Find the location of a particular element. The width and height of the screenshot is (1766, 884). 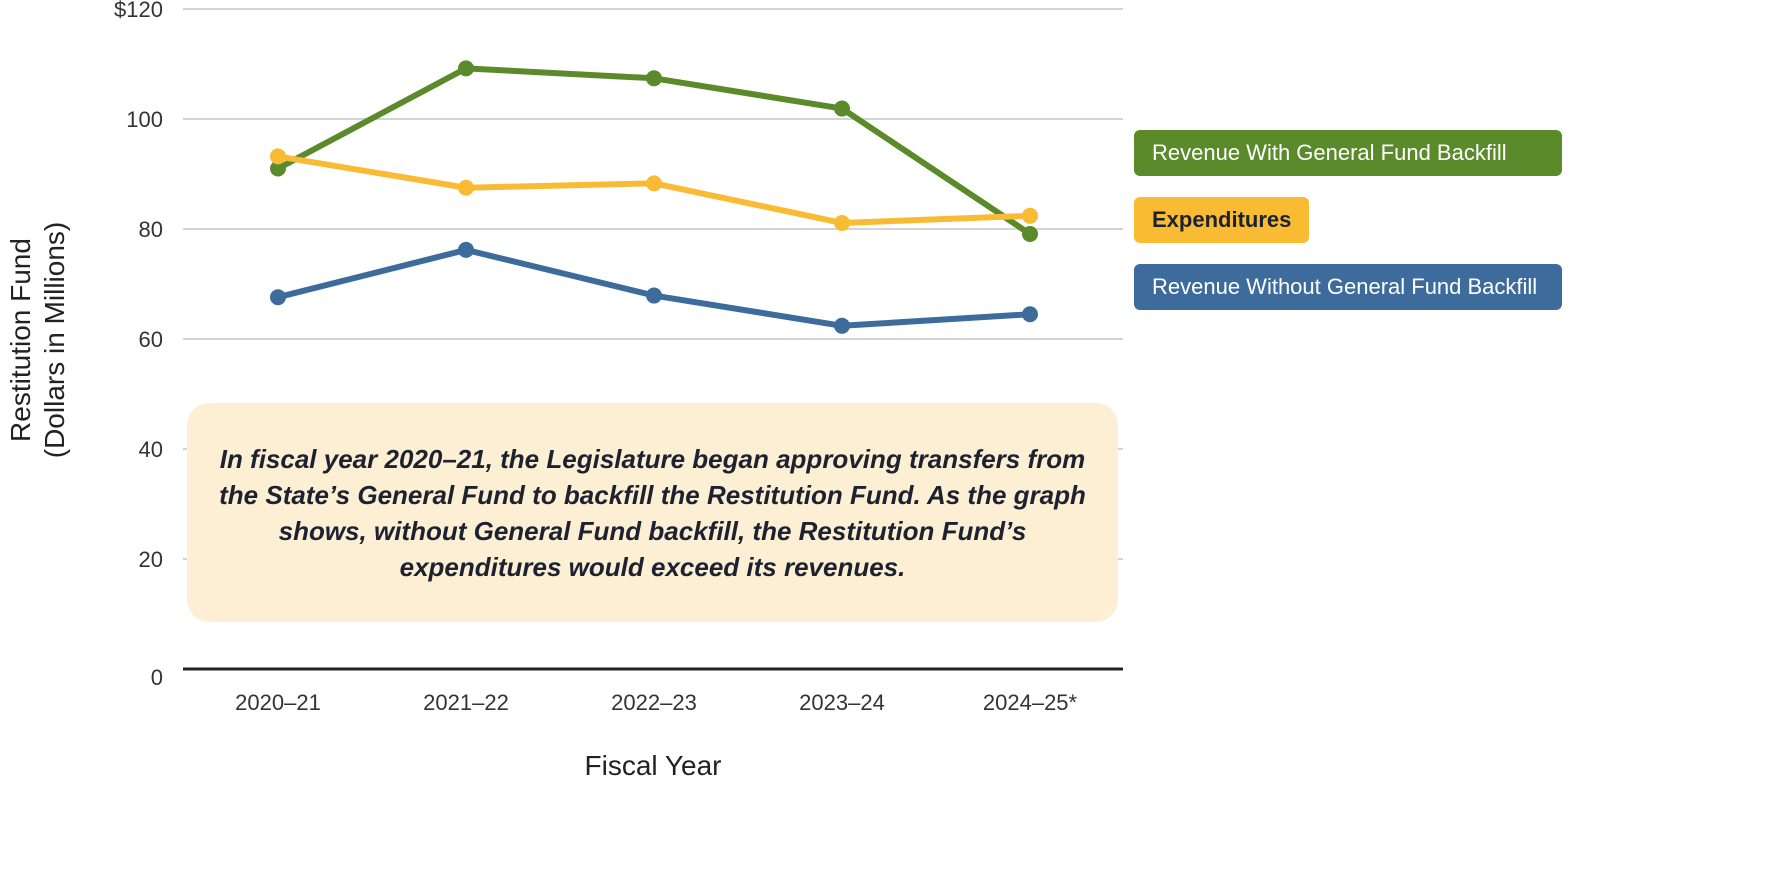

legend-expenditures: Expenditures is located at coordinates (1222, 220).